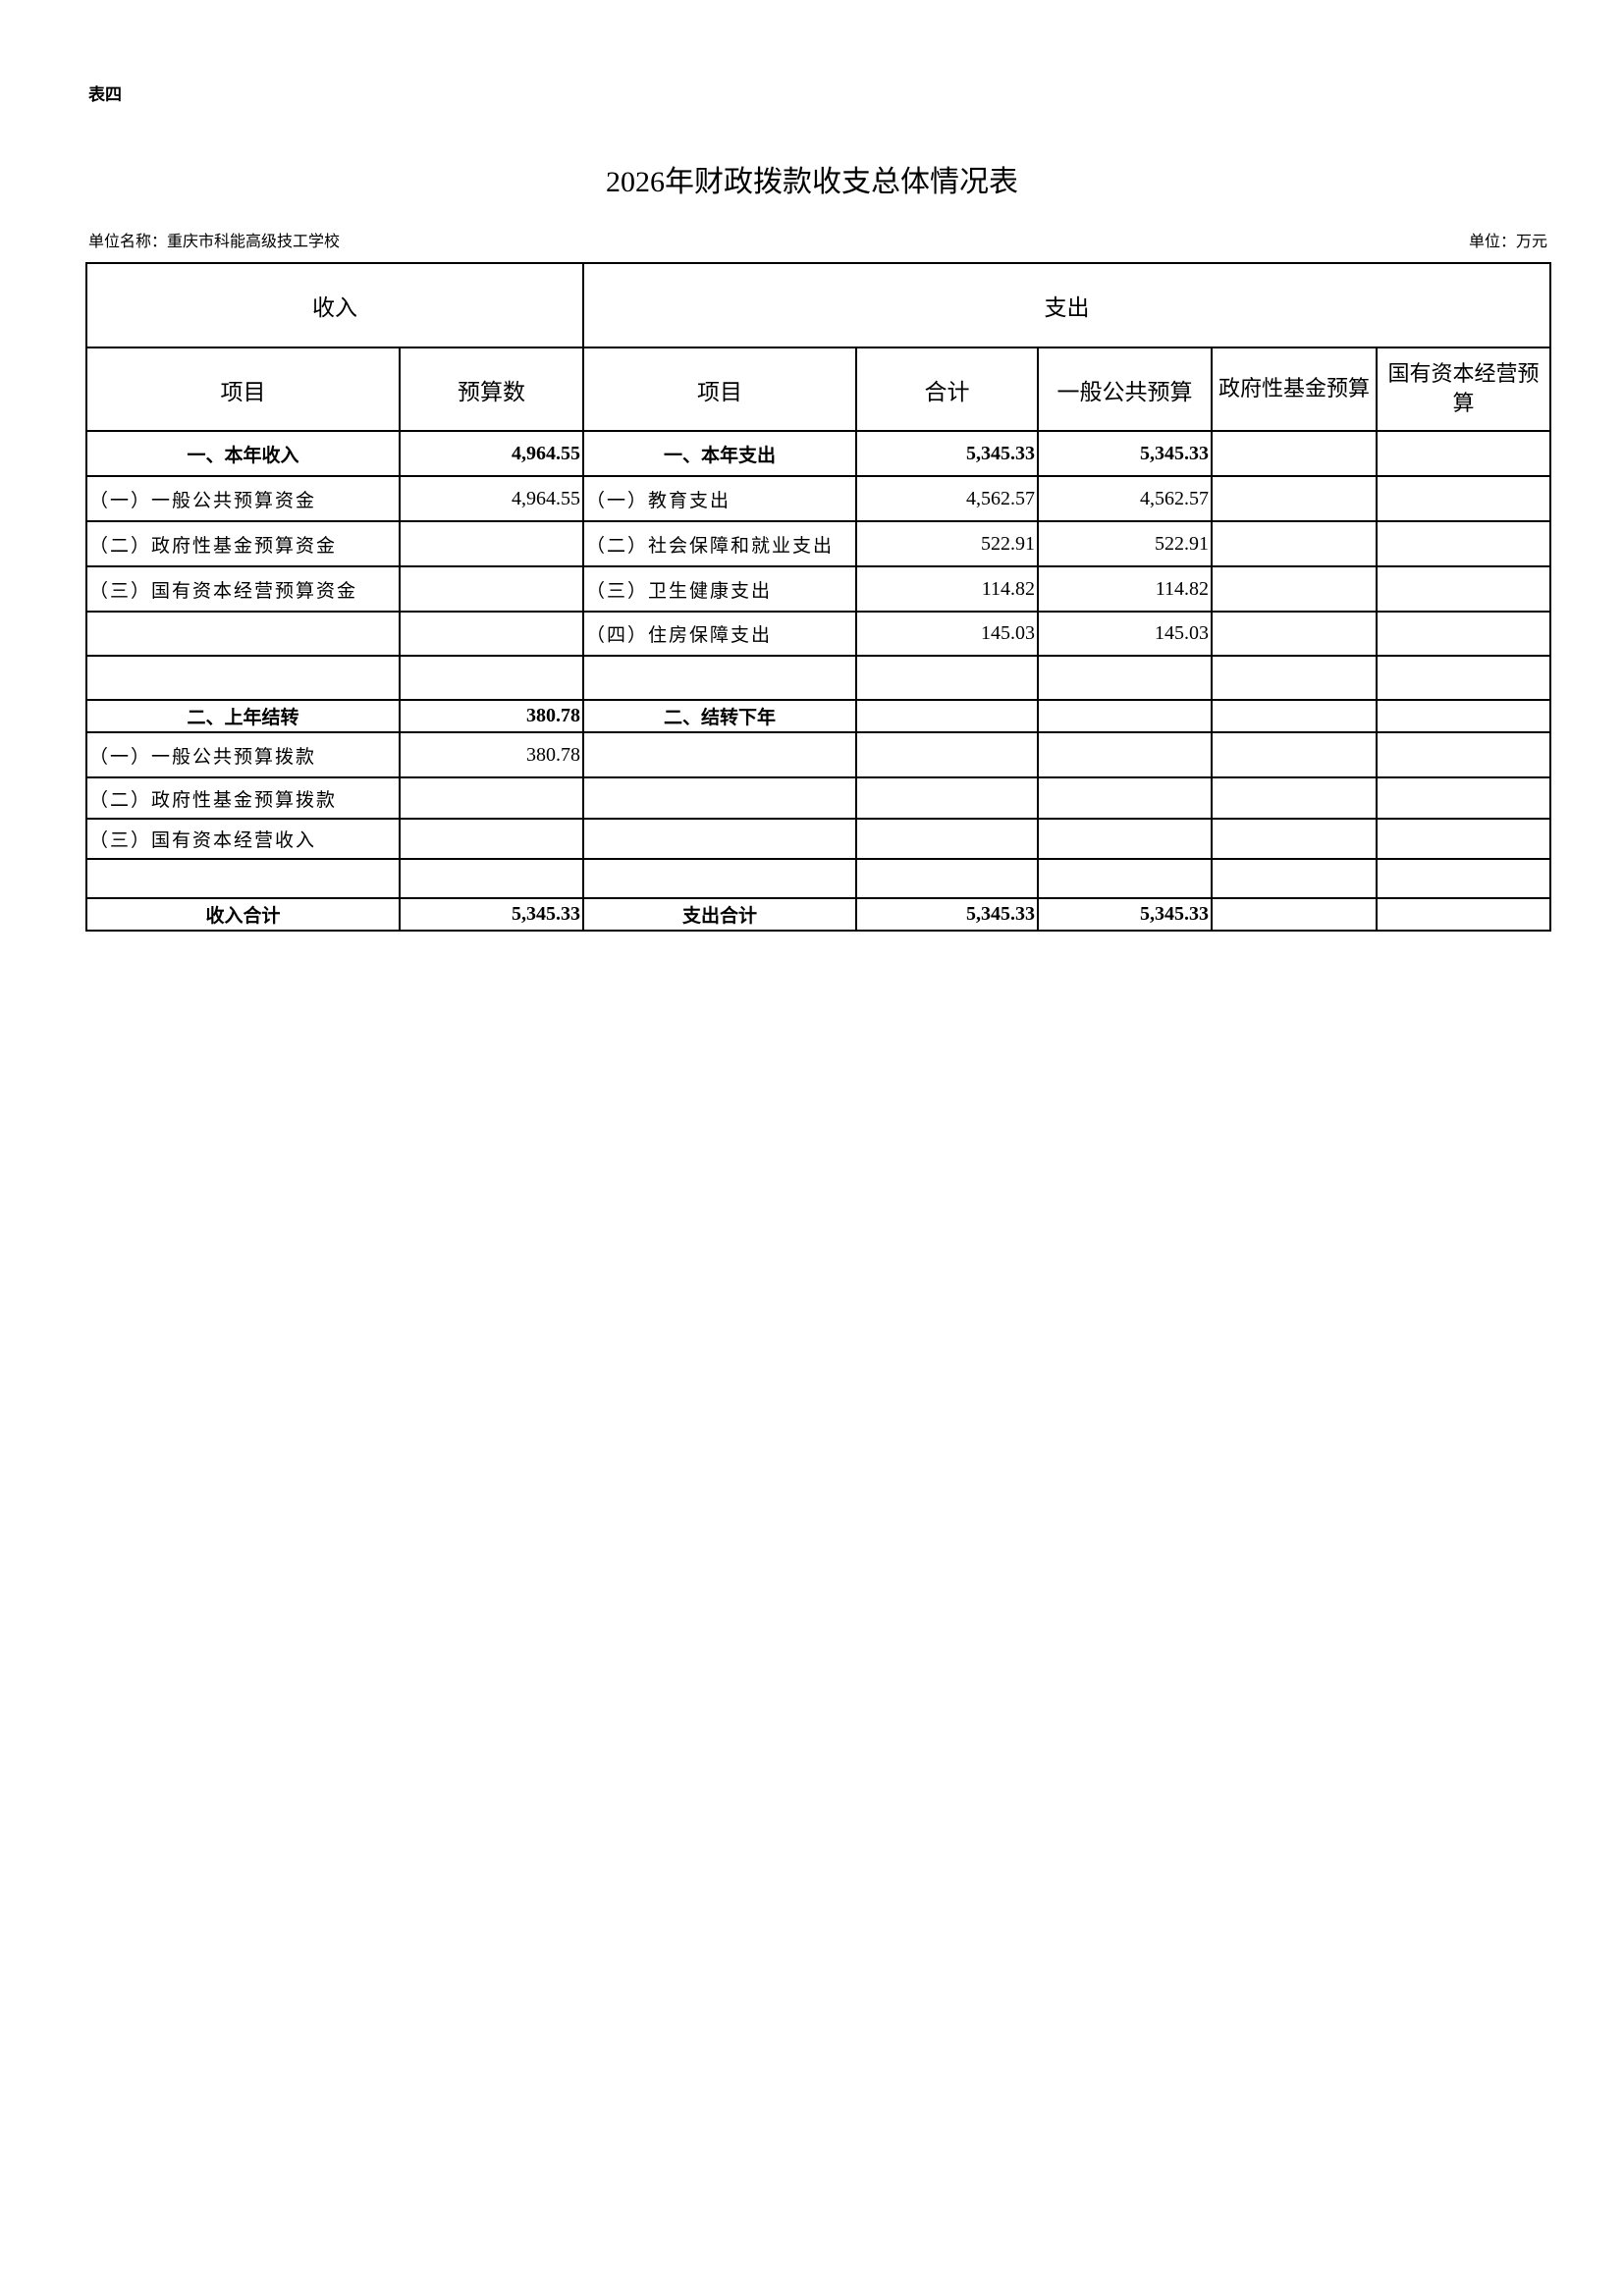 The height and width of the screenshot is (2296, 1624). I want to click on expense-total: 145.03, so click(947, 634).